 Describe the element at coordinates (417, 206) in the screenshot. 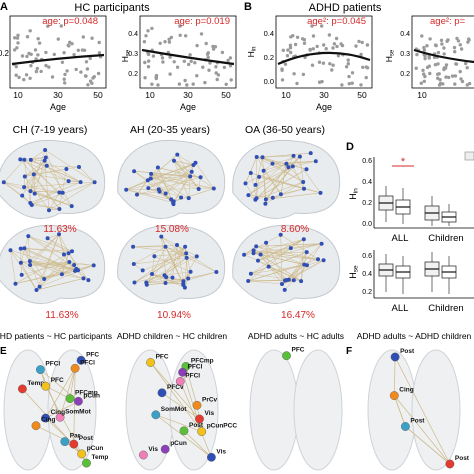

I see `box-marks` at that location.